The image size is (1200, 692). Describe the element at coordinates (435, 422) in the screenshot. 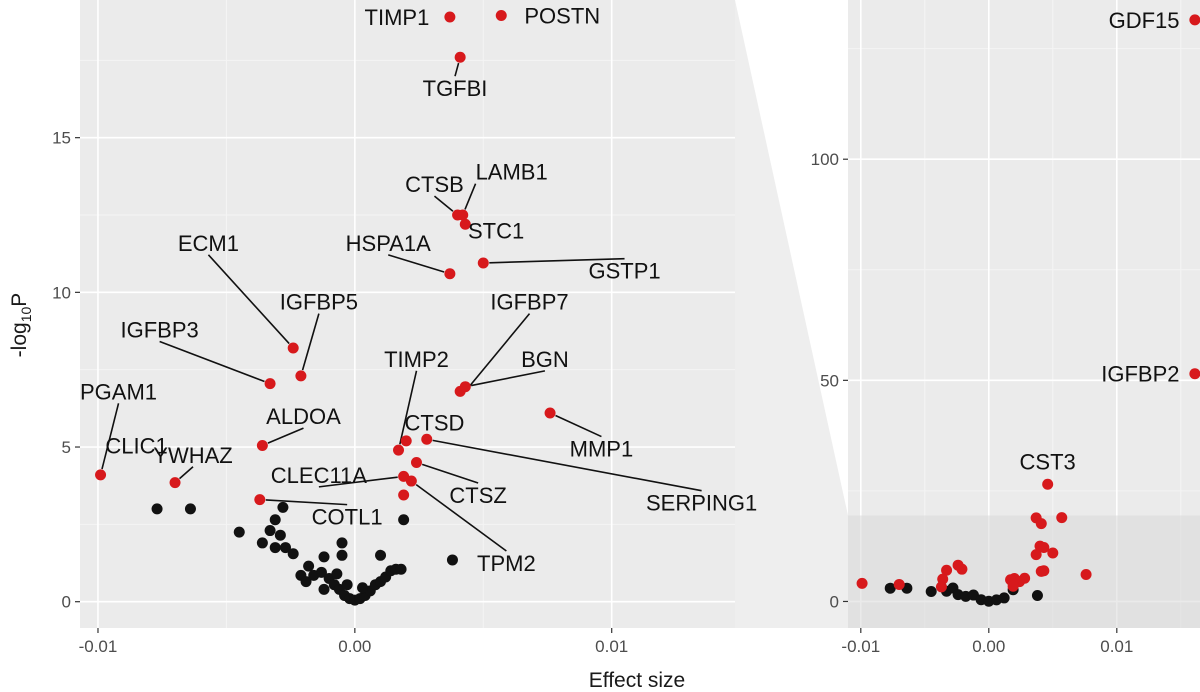

I see `gene-label: CTSD` at that location.